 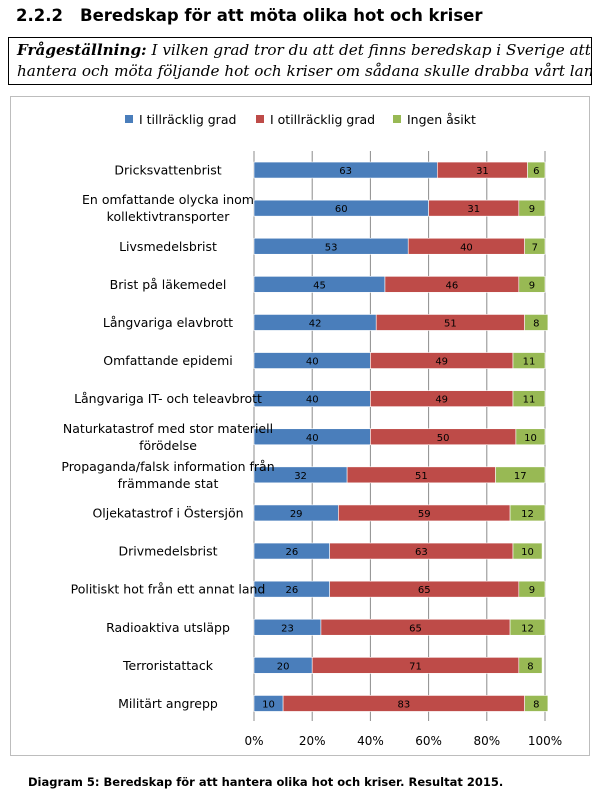 I want to click on legend-label: Ingen åsikt, so click(x=441, y=119).